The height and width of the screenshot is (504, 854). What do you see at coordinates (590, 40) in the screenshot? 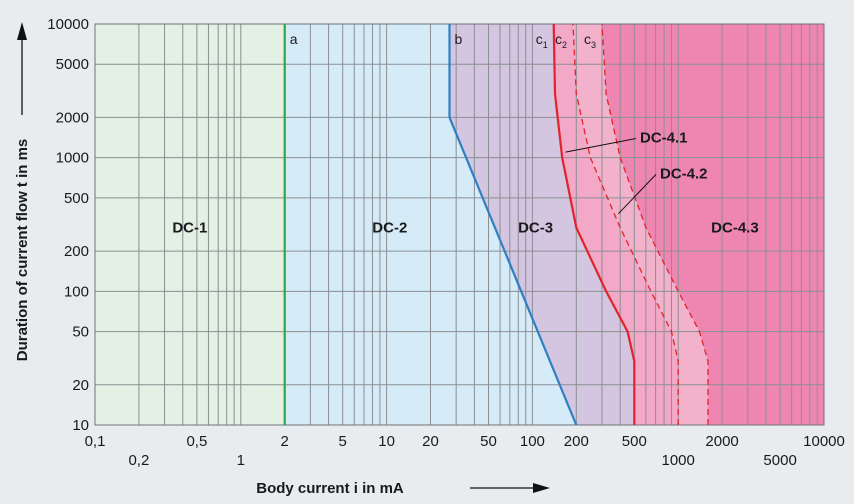
I see `curve-label-c3: c3` at bounding box center [590, 40].